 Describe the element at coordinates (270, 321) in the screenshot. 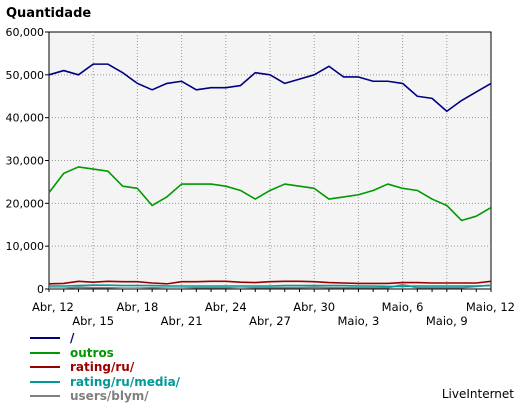

I see `x-tick-label: Abr, 27` at that location.